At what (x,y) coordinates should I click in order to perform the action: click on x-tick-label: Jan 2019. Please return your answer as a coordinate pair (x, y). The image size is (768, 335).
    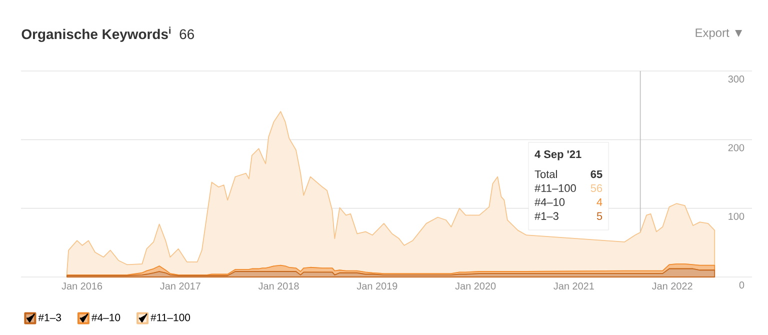
    Looking at the image, I should click on (377, 286).